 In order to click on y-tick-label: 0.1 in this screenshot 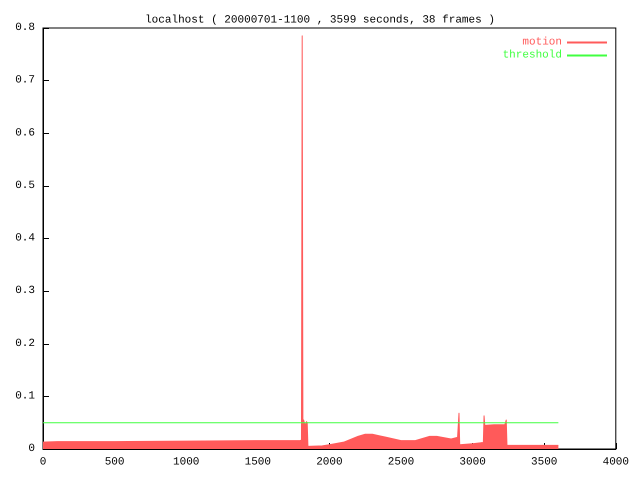, I will do `click(25, 396)`.